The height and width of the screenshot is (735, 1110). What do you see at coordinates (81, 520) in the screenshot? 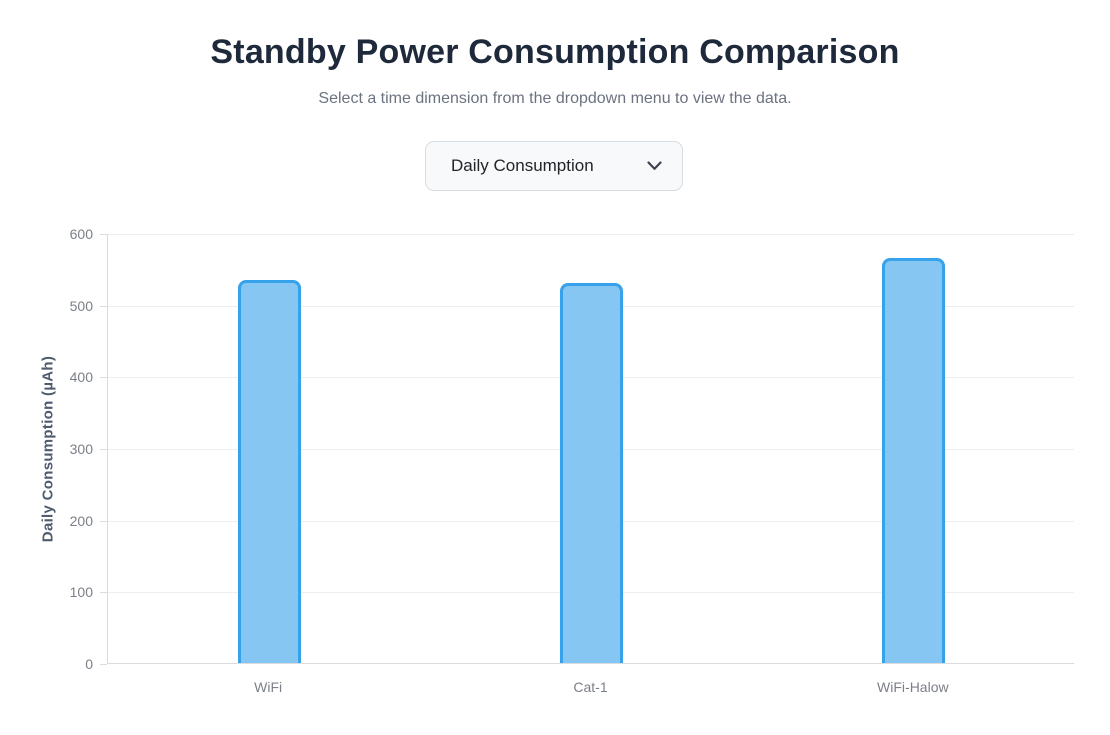
I see `y-tick-label-200: 200` at bounding box center [81, 520].